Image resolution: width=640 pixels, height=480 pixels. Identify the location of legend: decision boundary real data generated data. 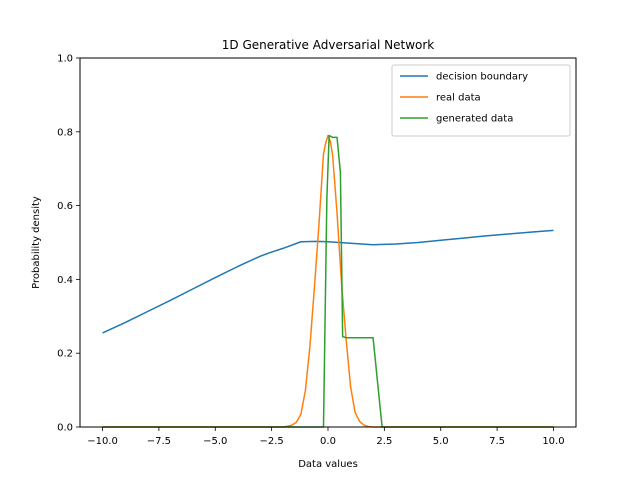
(481, 100).